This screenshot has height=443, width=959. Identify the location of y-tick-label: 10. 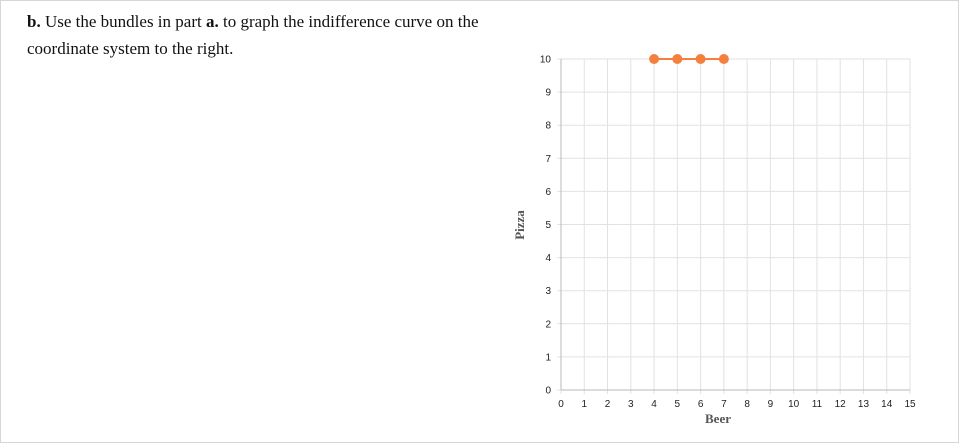
(546, 60).